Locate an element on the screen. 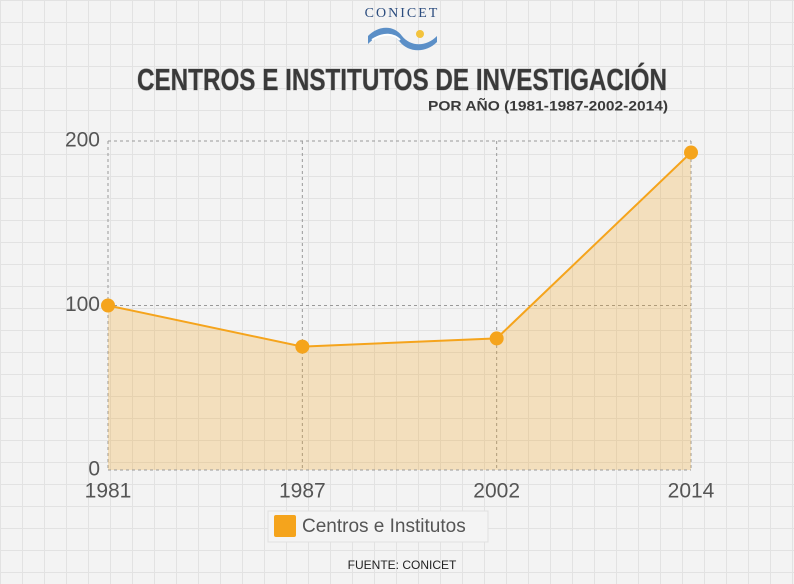 Image resolution: width=794 pixels, height=584 pixels. x-tick-label: 2002 is located at coordinates (496, 491).